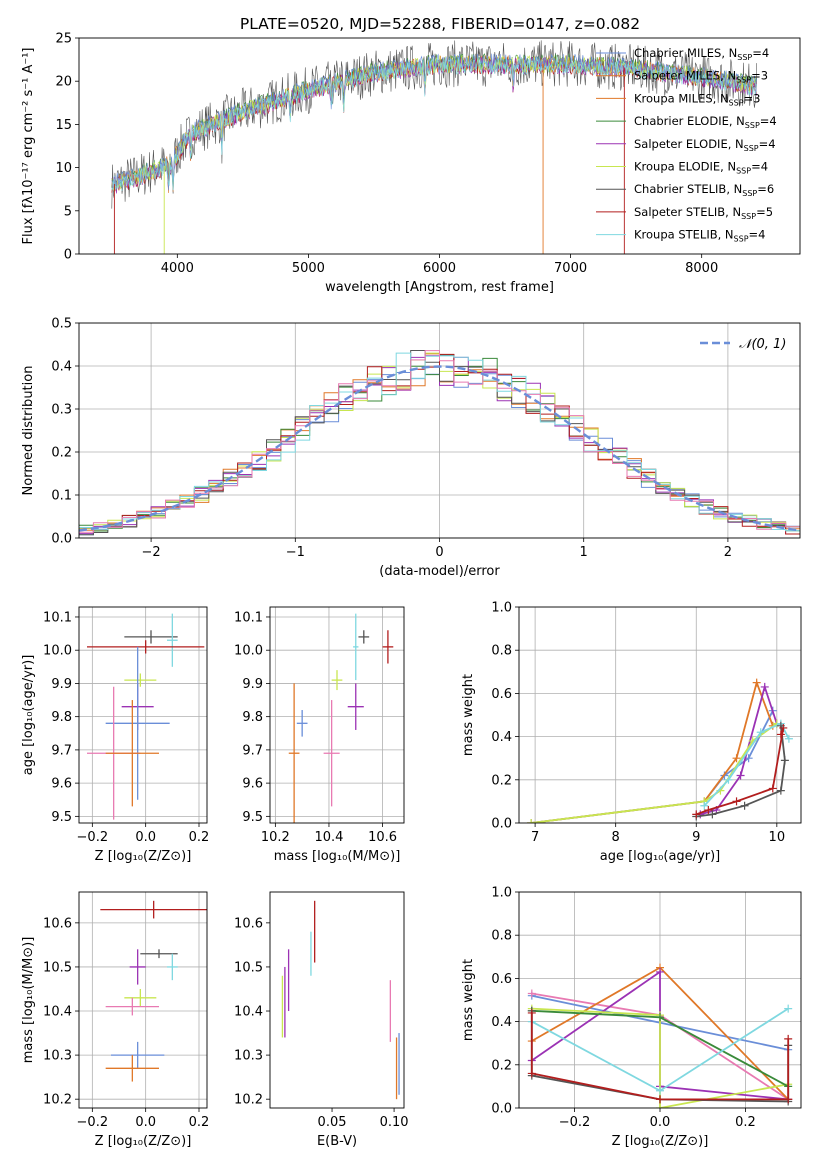 This screenshot has height=1170, width=819. I want to click on x-tick-label: 10.4, so click(328, 837).